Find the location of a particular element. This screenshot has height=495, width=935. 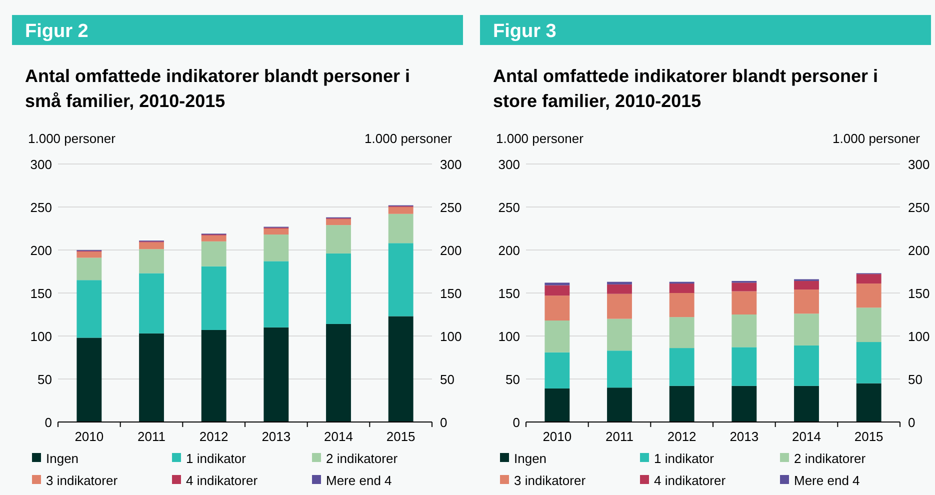

x-tick-label: 2015 is located at coordinates (869, 436).